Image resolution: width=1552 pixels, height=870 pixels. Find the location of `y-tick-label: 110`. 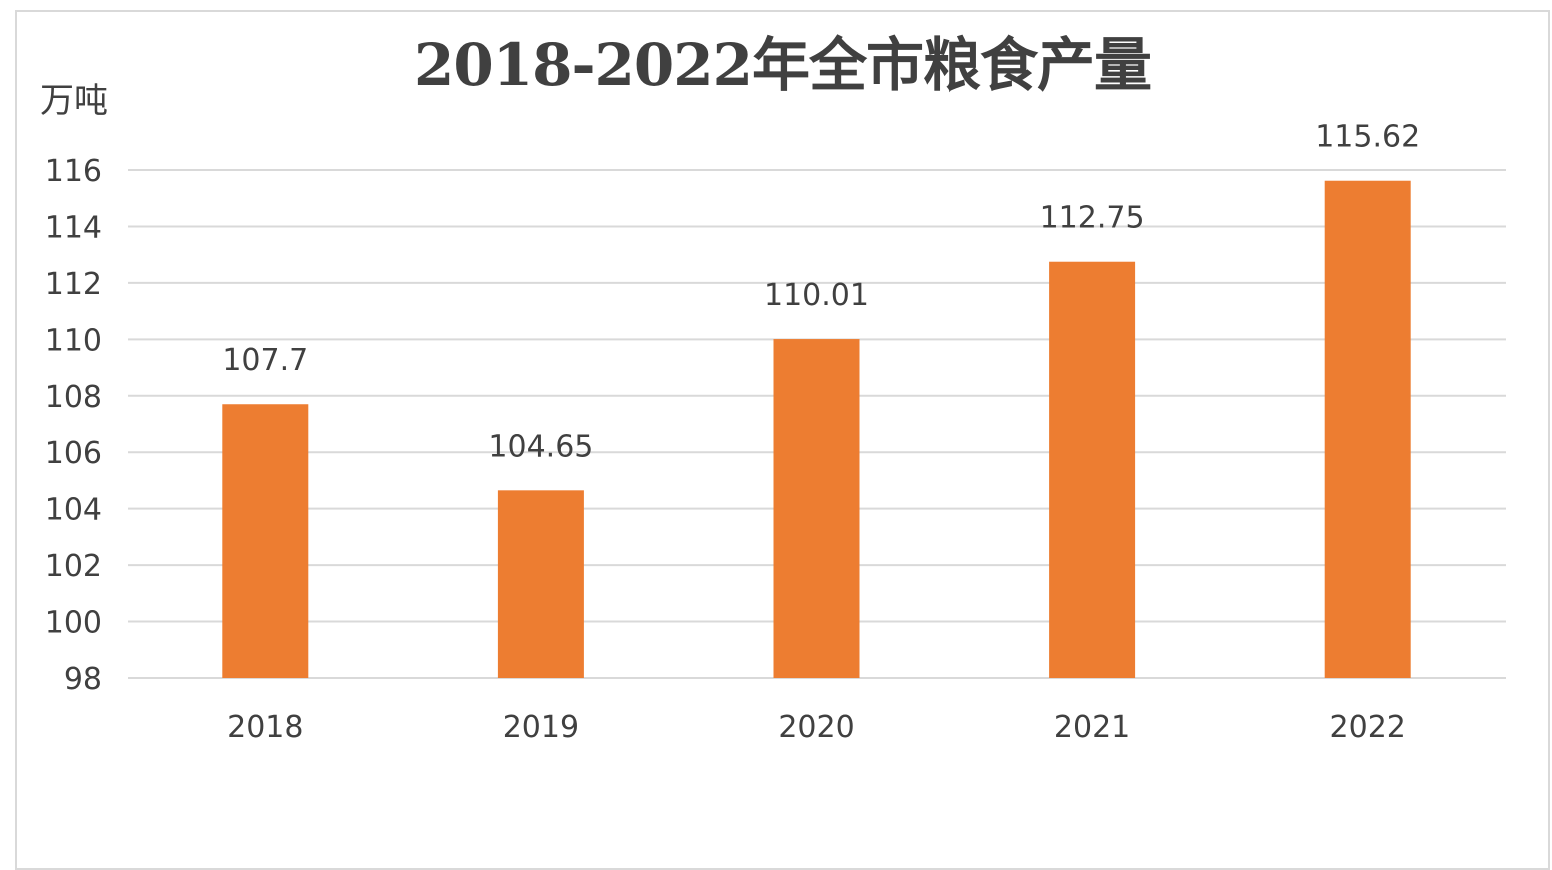

y-tick-label: 110 is located at coordinates (73, 340).